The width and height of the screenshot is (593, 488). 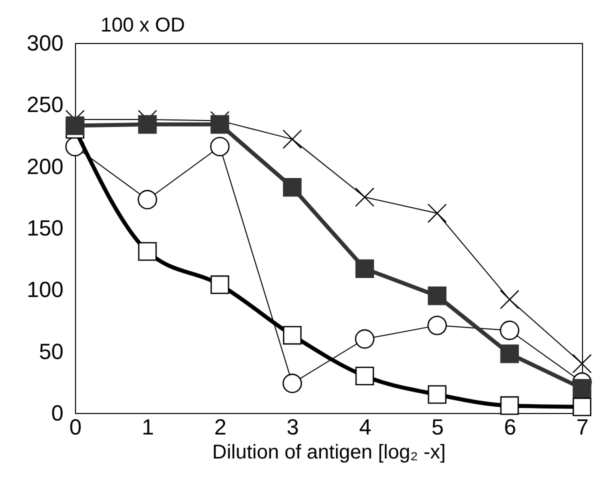 I want to click on y-tick-label: 50, so click(x=51, y=351).